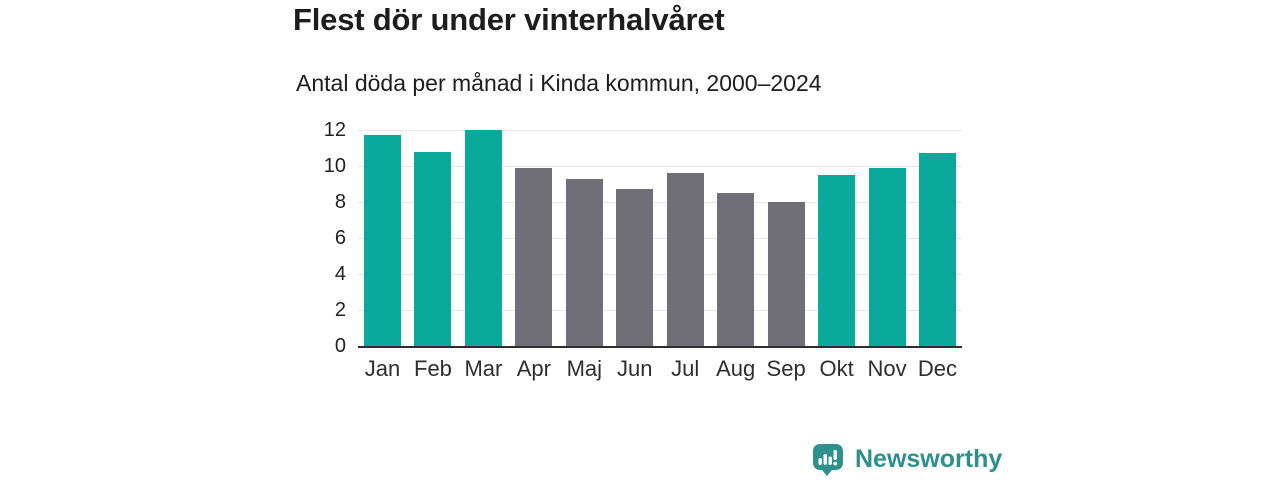  What do you see at coordinates (340, 274) in the screenshot?
I see `y-tick-4: 4` at bounding box center [340, 274].